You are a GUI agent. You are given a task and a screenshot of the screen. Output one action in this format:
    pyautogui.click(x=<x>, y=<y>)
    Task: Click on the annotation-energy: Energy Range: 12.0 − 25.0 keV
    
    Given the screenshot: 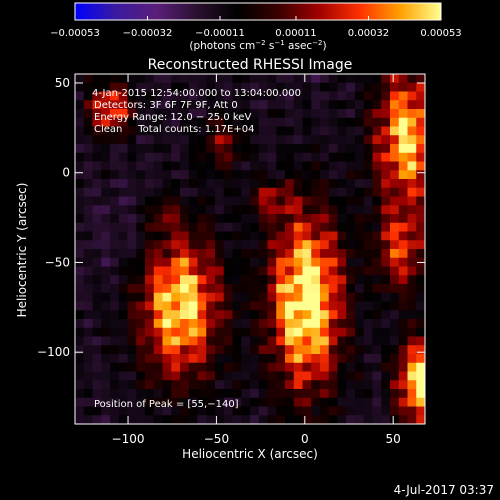 What is the action you would take?
    pyautogui.click(x=172, y=117)
    